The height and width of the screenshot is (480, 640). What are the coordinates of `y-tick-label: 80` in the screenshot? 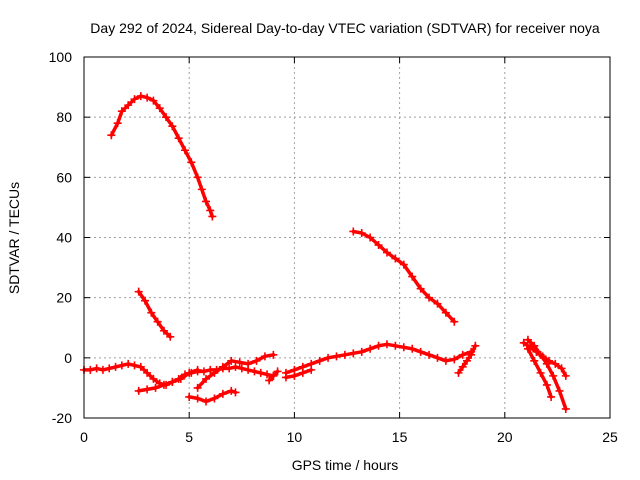 It's located at (64, 117).